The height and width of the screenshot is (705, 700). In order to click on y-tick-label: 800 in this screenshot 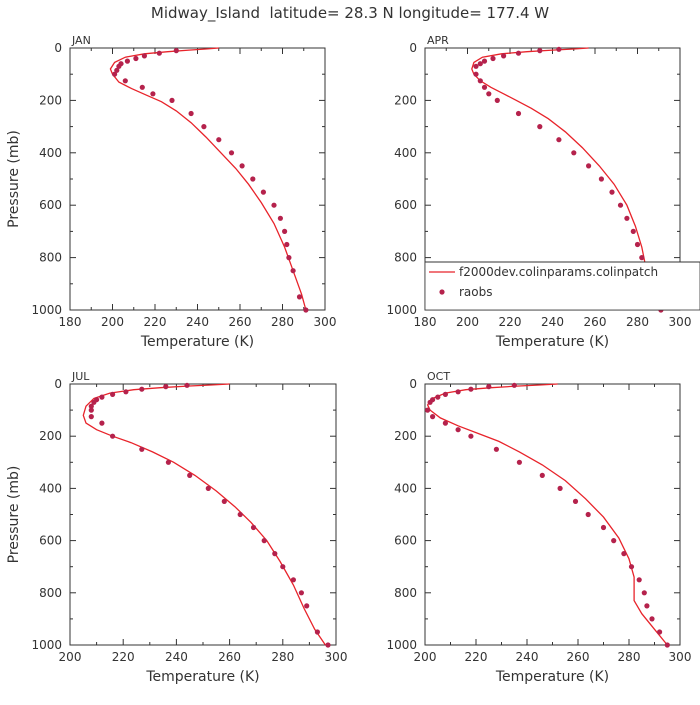, I will do `click(50, 593)`.